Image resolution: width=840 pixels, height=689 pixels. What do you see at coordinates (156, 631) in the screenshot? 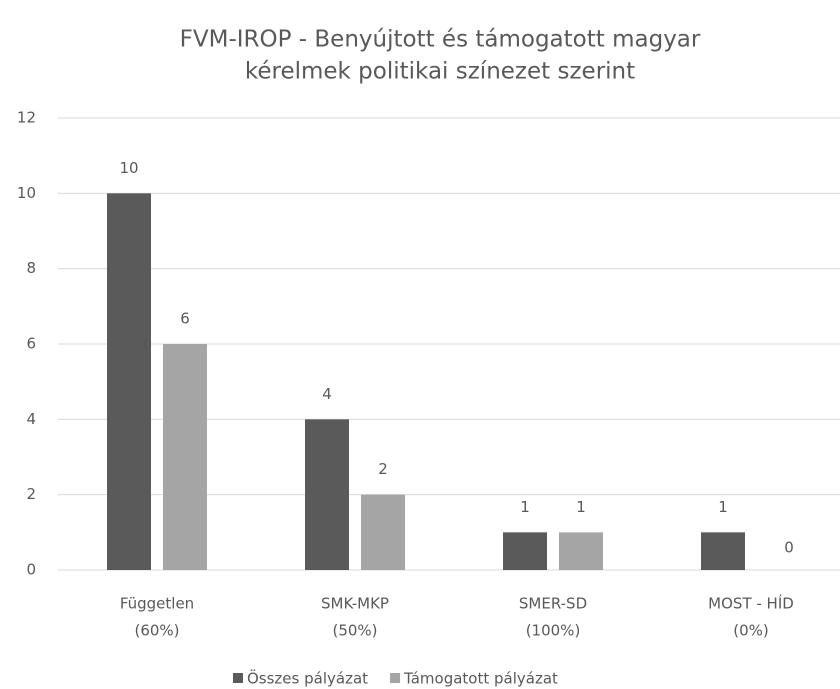
I see `x-tick-label: (60%)` at bounding box center [156, 631].